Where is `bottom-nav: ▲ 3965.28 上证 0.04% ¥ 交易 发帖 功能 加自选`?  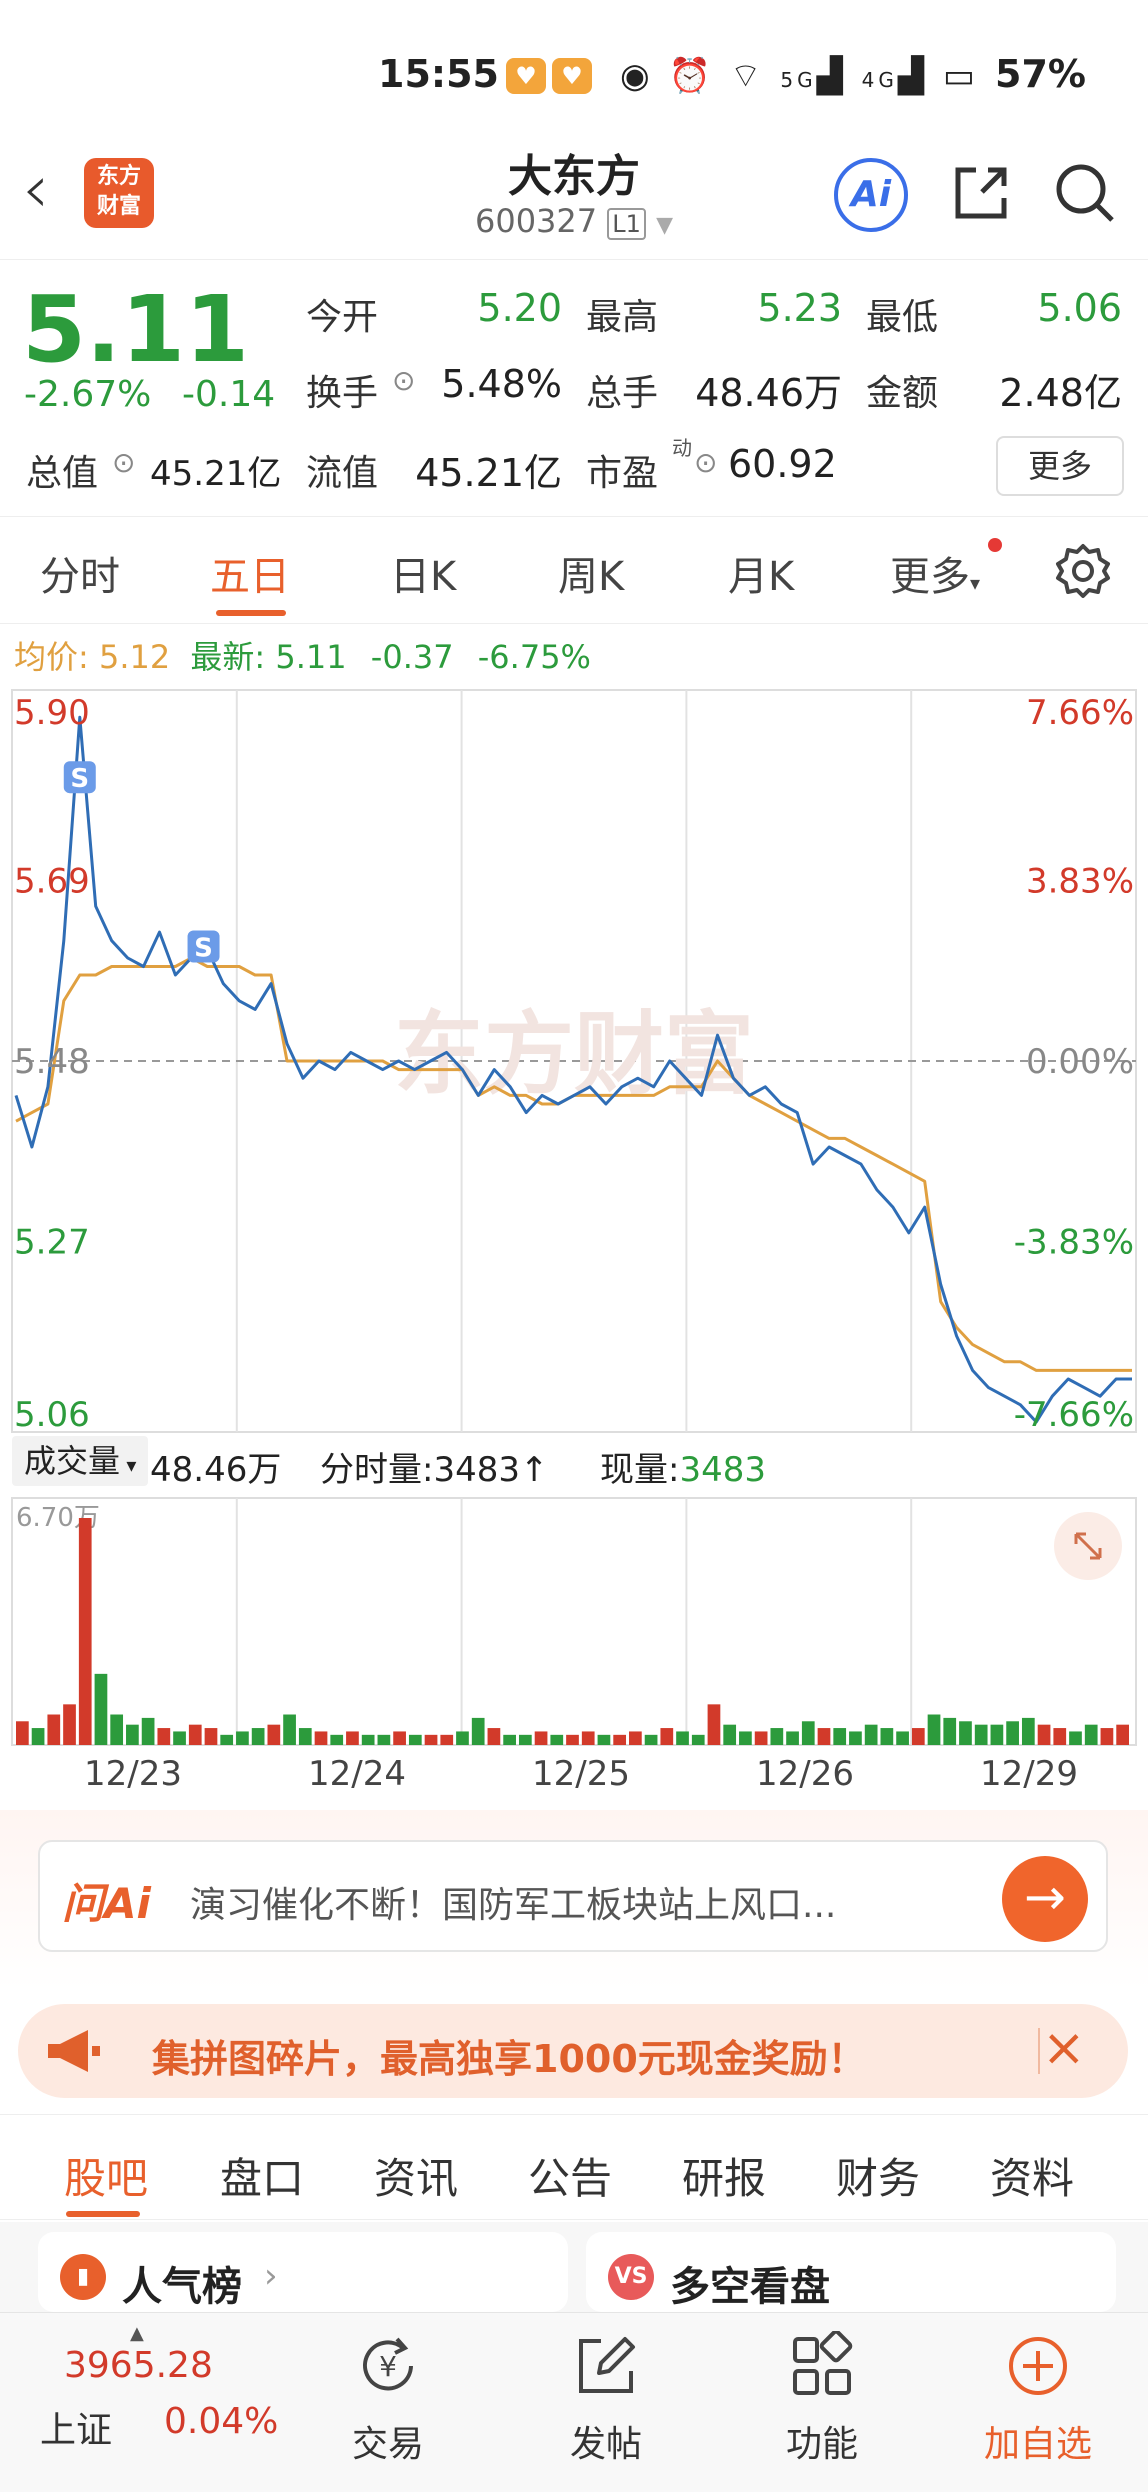
bottom-nav: ▲ 3965.28 上证 0.04% ¥ 交易 发帖 功能 加自选 is located at coordinates (574, 2402).